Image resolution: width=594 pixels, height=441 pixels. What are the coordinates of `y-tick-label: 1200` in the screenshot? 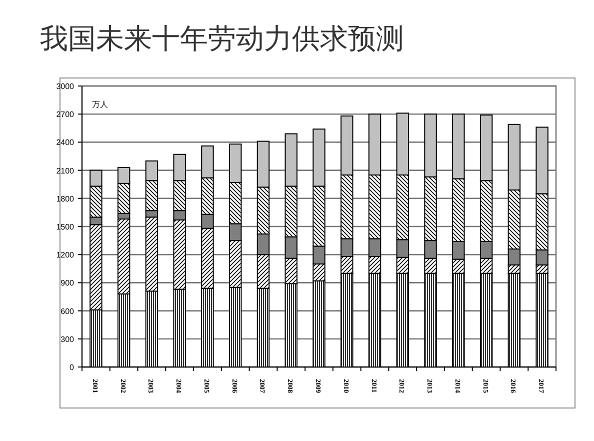 It's located at (65, 255).